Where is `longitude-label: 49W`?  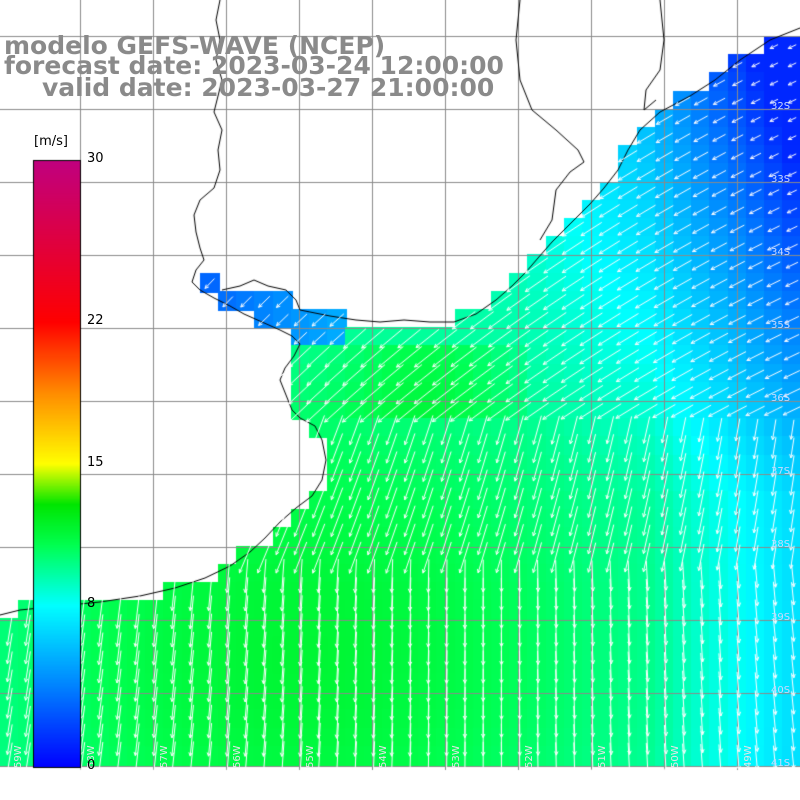
longitude-label: 49W is located at coordinates (748, 756).